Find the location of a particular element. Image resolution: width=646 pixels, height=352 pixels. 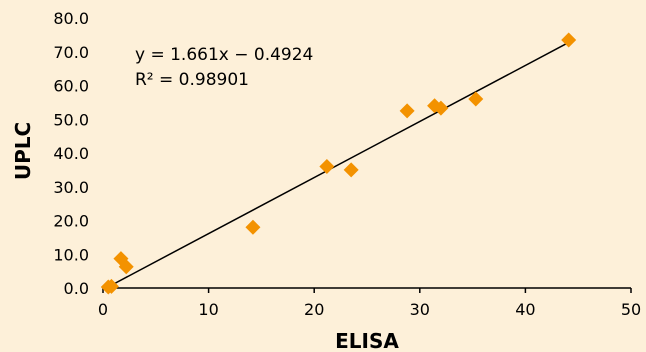

y-tick-label: 10.0 is located at coordinates (71, 254).